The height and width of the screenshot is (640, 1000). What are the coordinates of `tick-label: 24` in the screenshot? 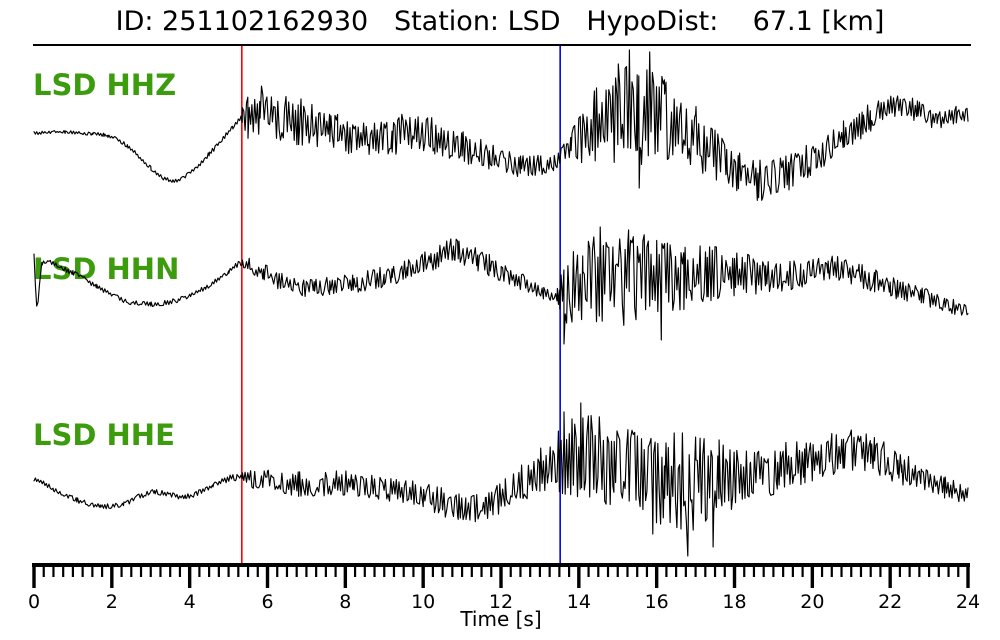 It's located at (968, 602).